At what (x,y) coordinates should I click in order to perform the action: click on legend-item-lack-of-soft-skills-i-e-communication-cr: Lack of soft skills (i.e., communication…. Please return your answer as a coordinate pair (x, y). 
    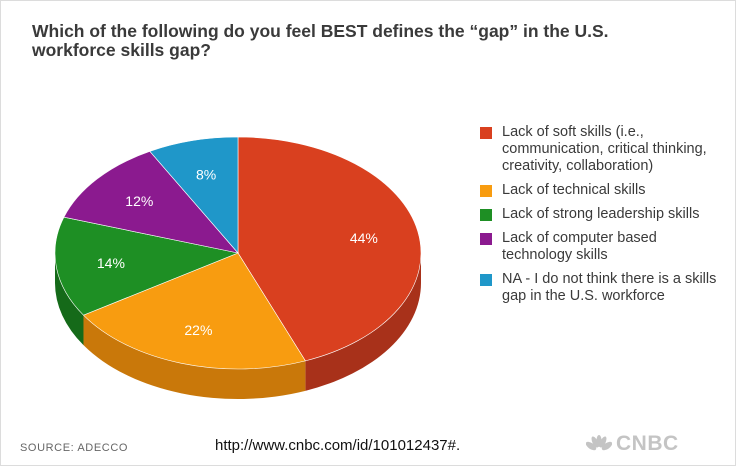
    Looking at the image, I should click on (605, 149).